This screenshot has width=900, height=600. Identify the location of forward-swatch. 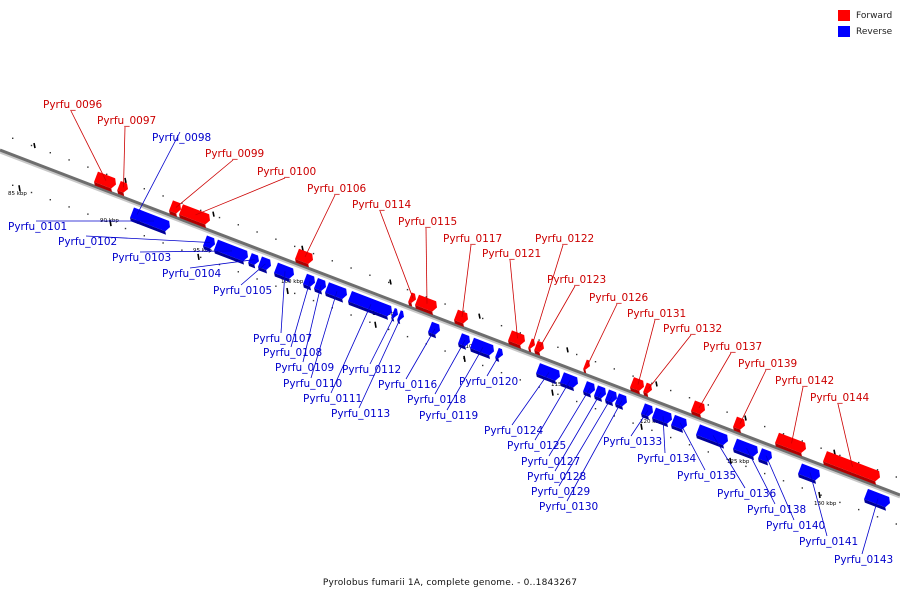
(844, 15).